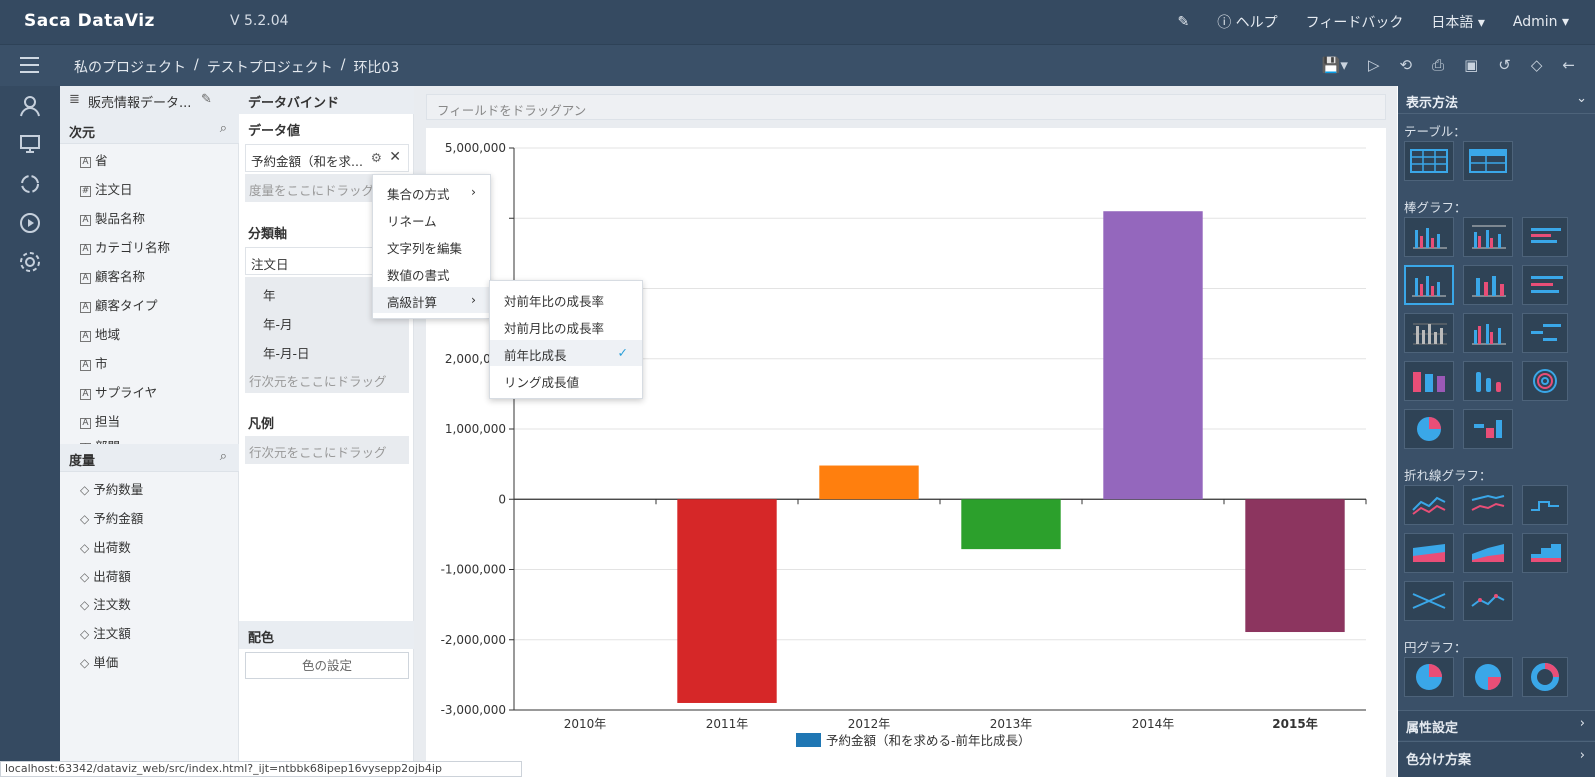 The height and width of the screenshot is (777, 1595). I want to click on tag-icon: ◇, so click(1536, 65).